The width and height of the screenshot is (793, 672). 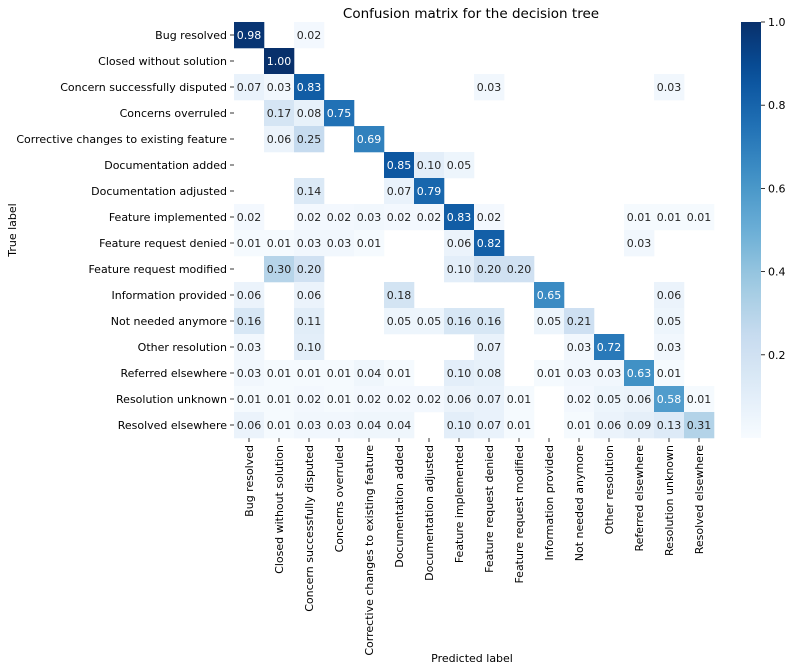 I want to click on cell-value-label: 0.85, so click(x=399, y=165).